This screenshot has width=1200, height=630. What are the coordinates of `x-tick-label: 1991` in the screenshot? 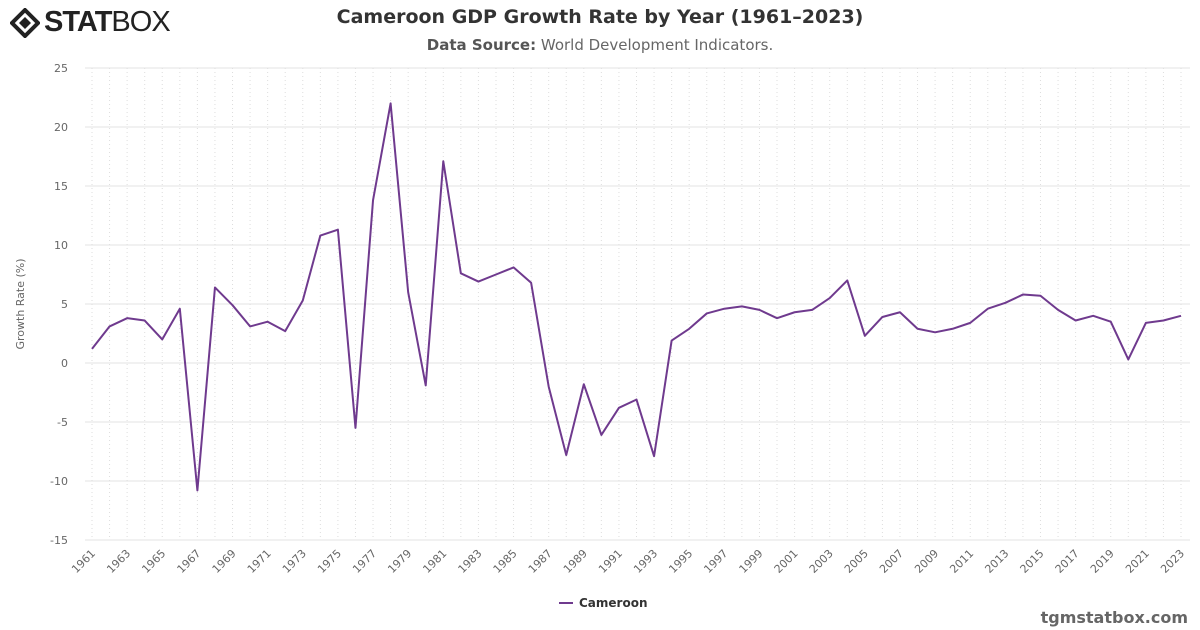 It's located at (610, 561).